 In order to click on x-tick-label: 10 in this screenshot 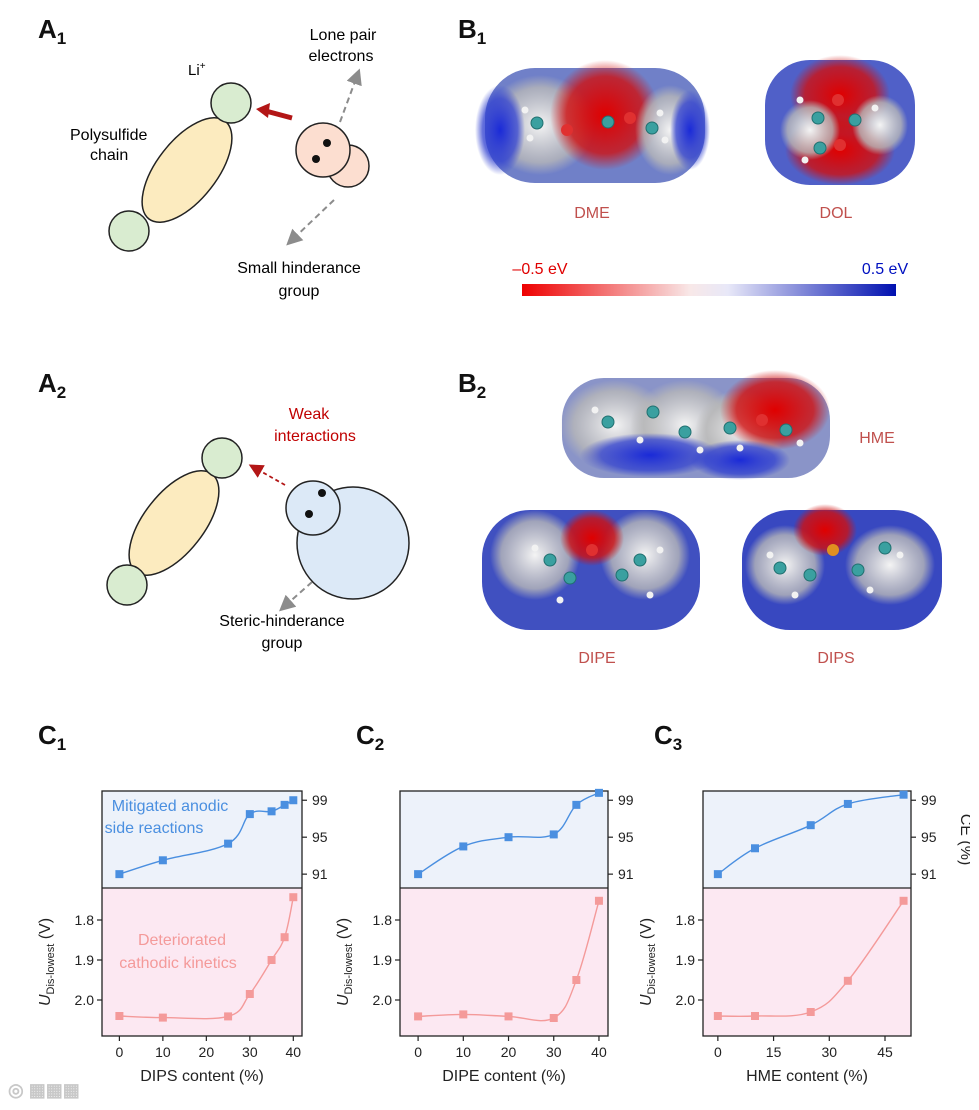, I will do `click(464, 1052)`.